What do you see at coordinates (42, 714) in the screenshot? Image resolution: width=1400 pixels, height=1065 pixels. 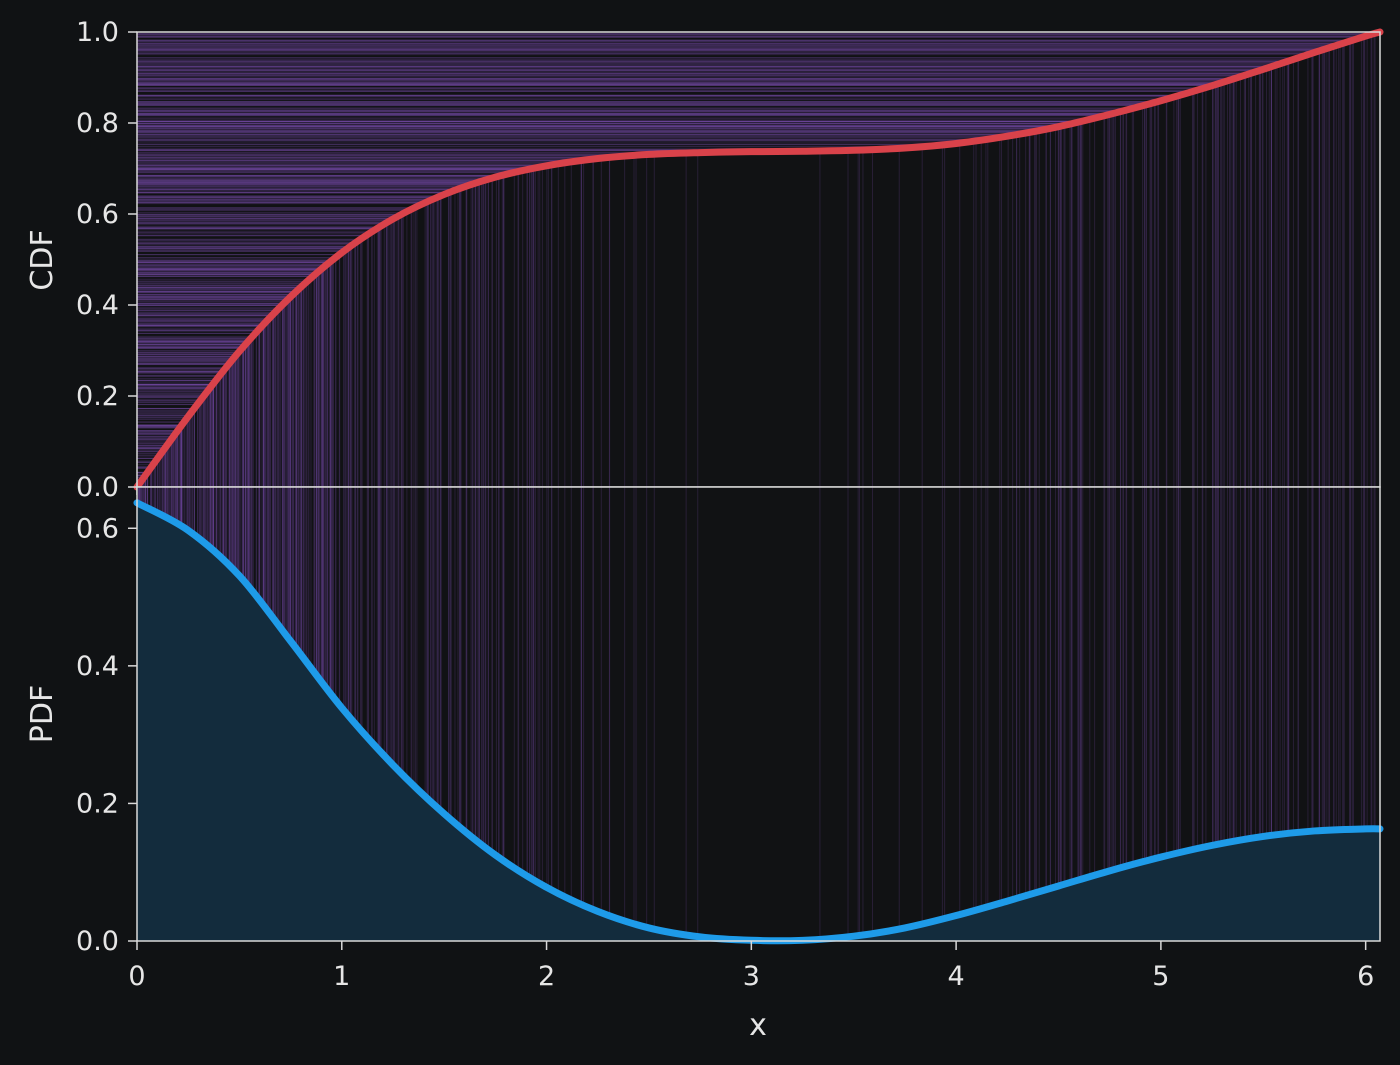 I see `bottom-y-axis-label: PDF` at bounding box center [42, 714].